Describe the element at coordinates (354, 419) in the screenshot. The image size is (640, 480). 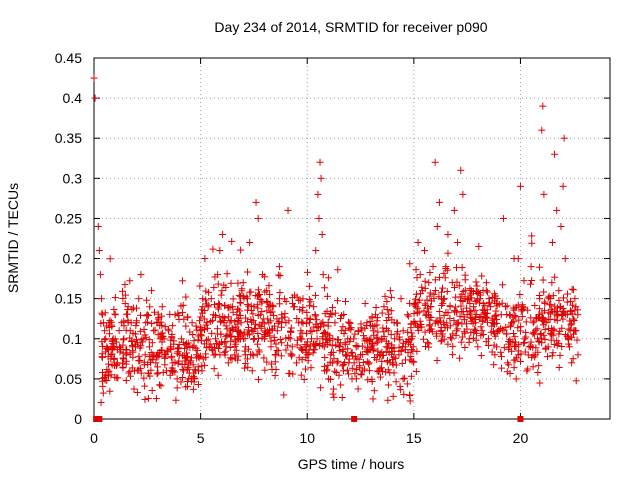
I see `data-gap-marker` at that location.